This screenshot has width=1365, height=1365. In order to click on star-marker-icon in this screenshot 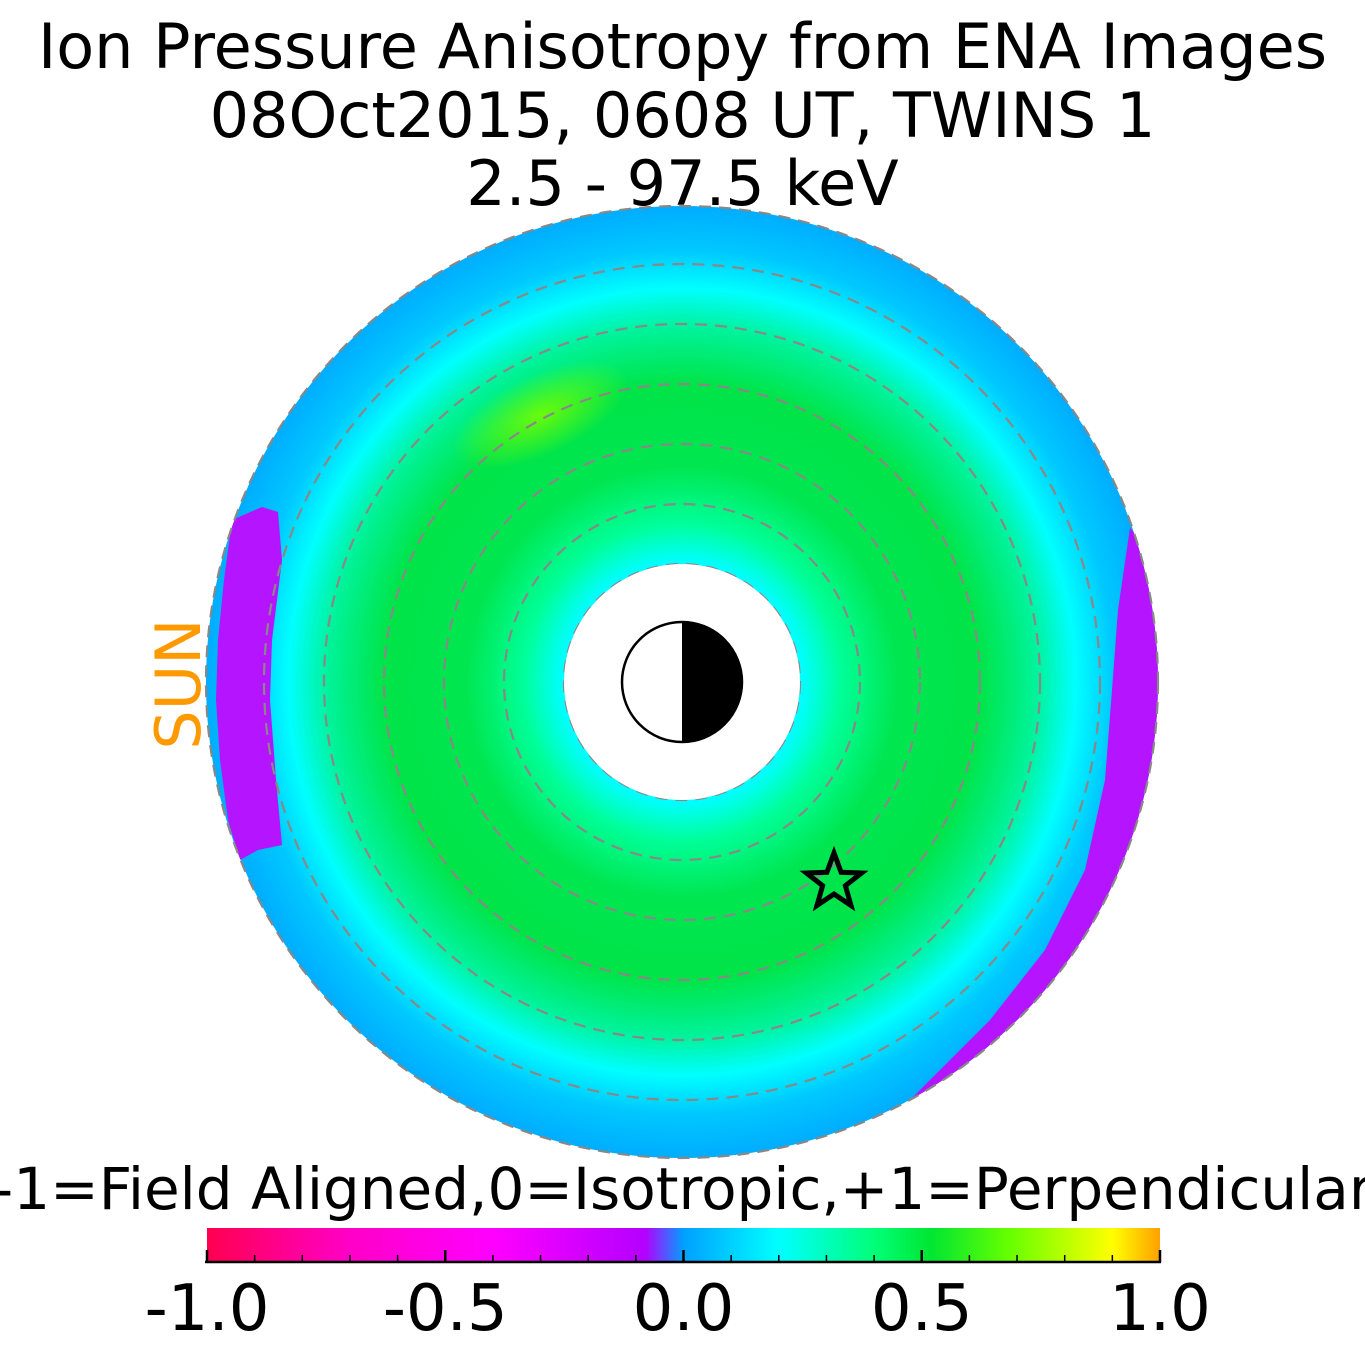, I will do `click(834, 878)`.